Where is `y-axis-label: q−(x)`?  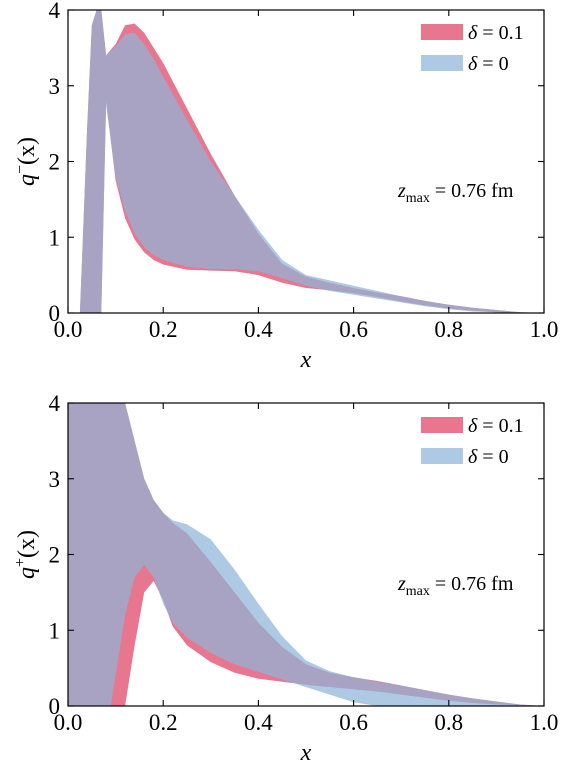 y-axis-label: q−(x) is located at coordinates (26, 161).